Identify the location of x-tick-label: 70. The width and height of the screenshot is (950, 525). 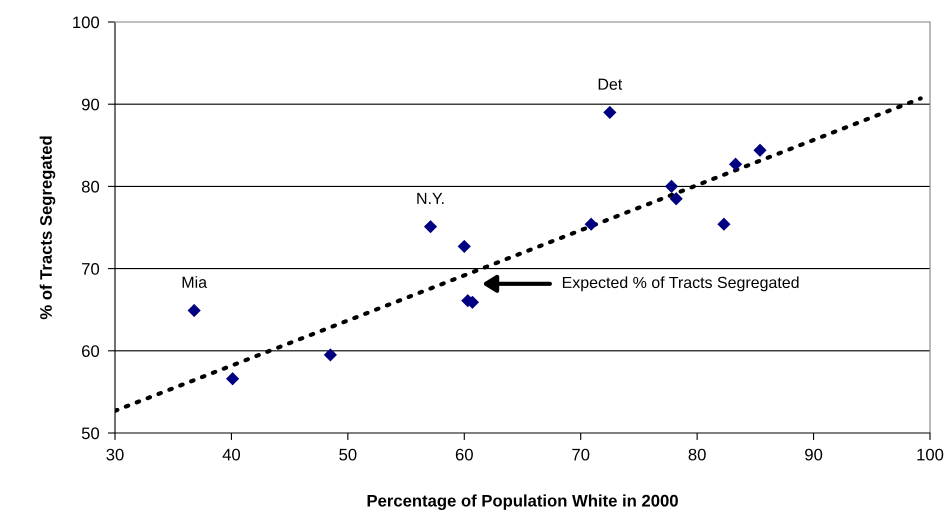
(581, 454).